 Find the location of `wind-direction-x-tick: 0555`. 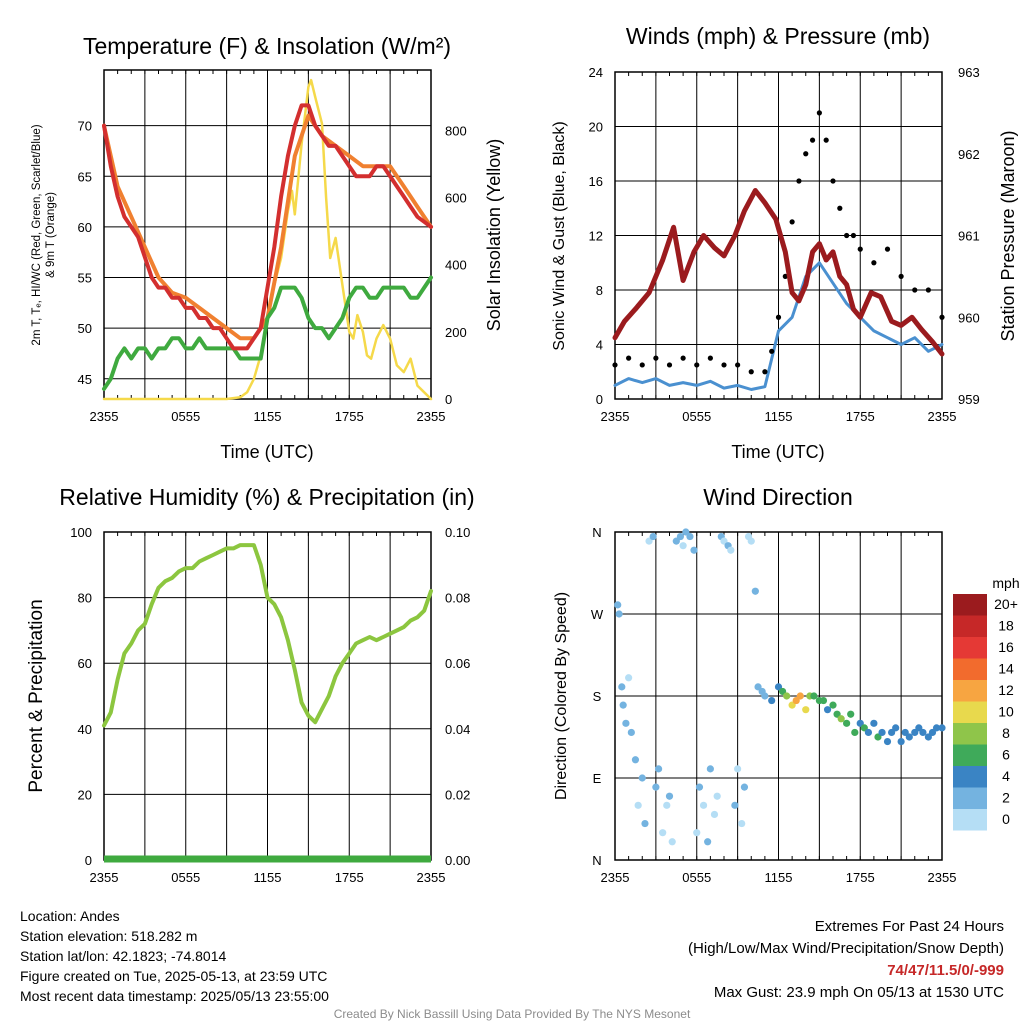

wind-direction-x-tick: 0555 is located at coordinates (696, 877).